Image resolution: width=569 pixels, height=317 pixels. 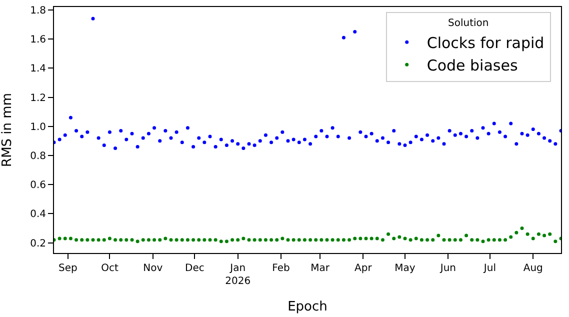 I want to click on x-tick-label: Feb, so click(x=281, y=268).